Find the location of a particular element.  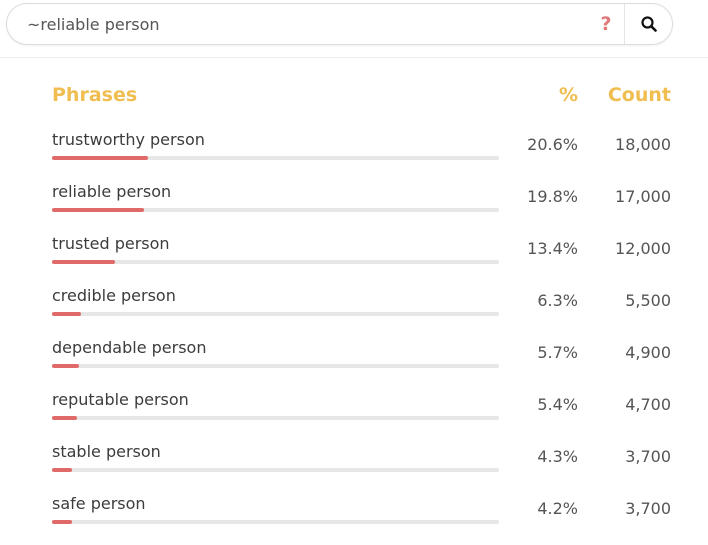

divider is located at coordinates (354, 57).